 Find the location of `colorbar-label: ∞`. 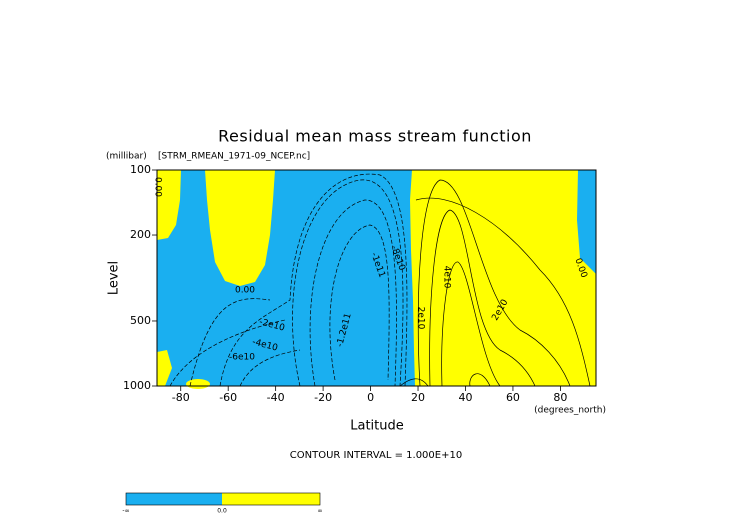

colorbar-label: ∞ is located at coordinates (320, 511).